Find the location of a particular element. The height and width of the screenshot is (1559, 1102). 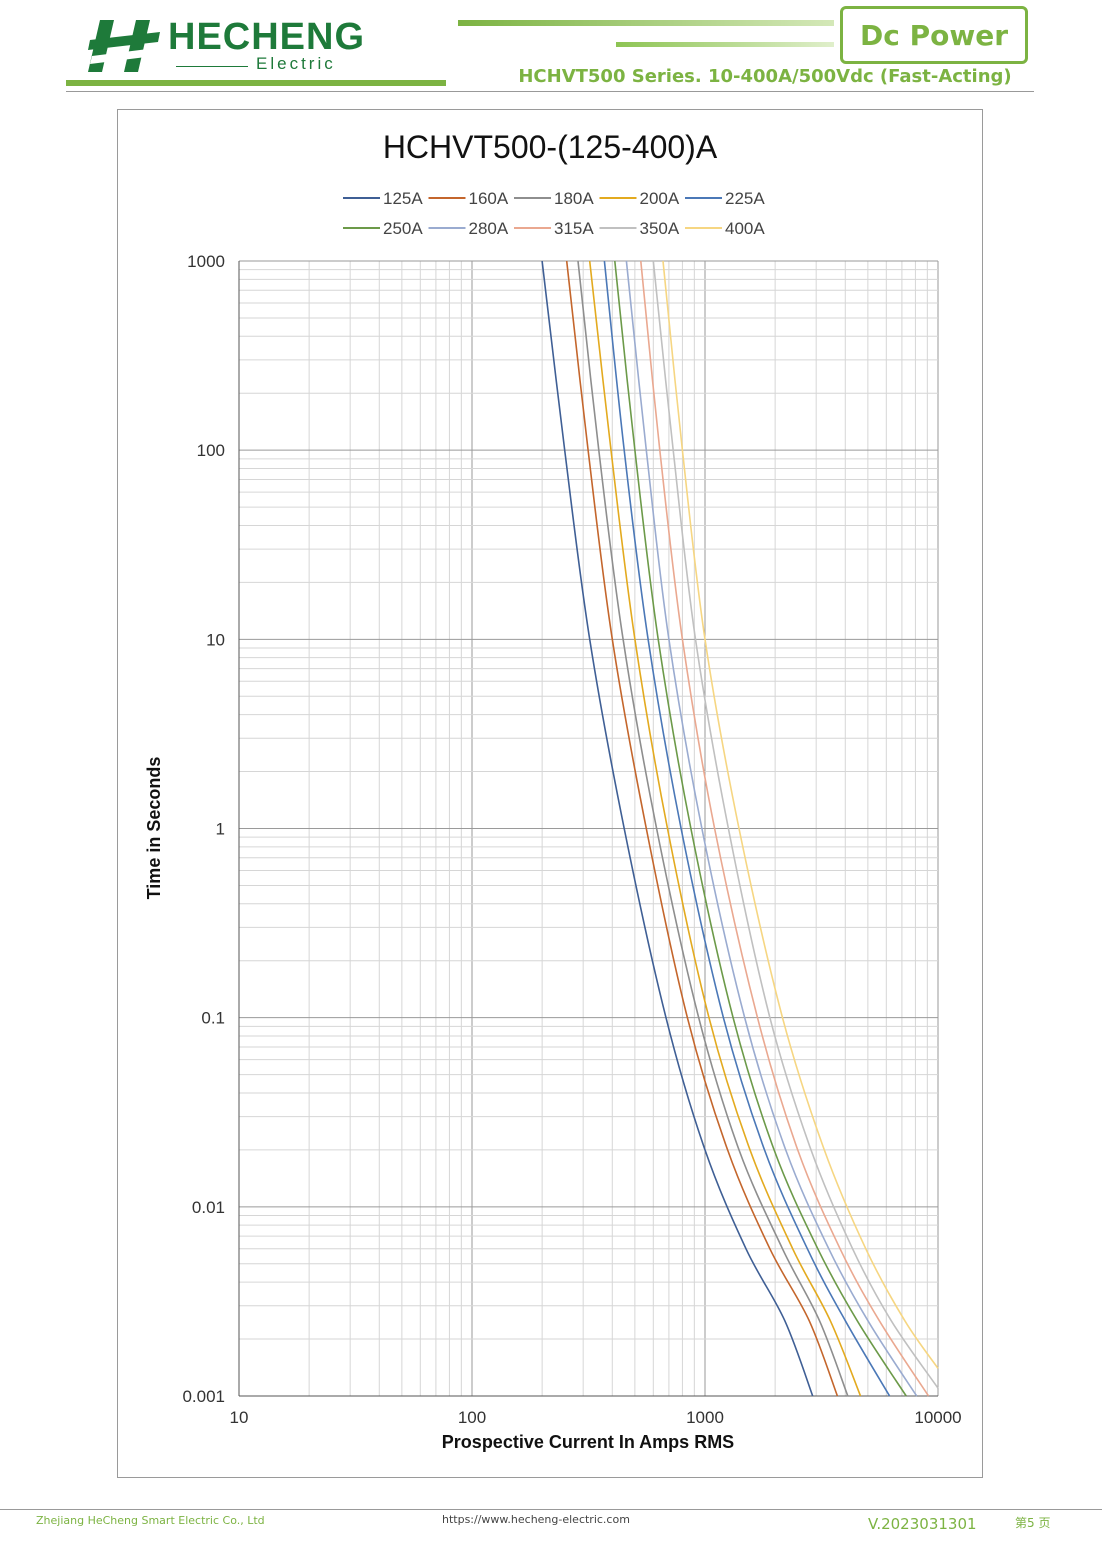

x-tick-label: 10 is located at coordinates (239, 1417).